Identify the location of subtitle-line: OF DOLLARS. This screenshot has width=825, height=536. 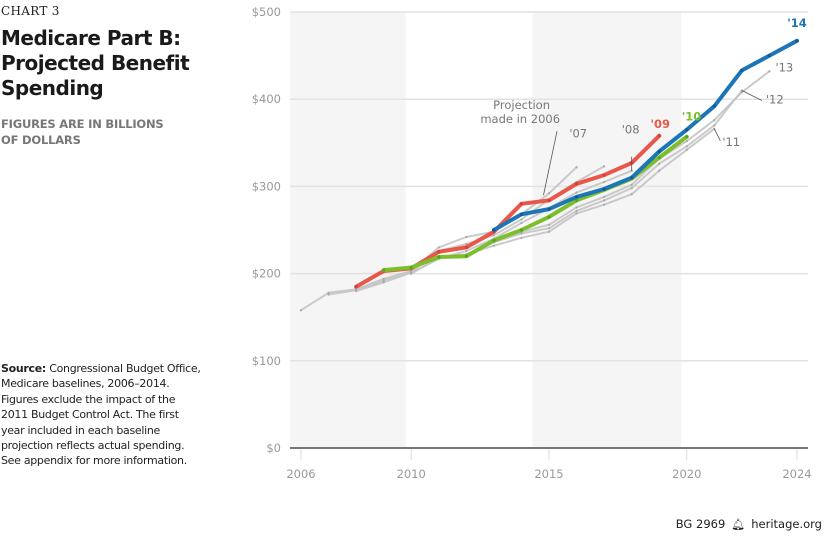
(41, 140).